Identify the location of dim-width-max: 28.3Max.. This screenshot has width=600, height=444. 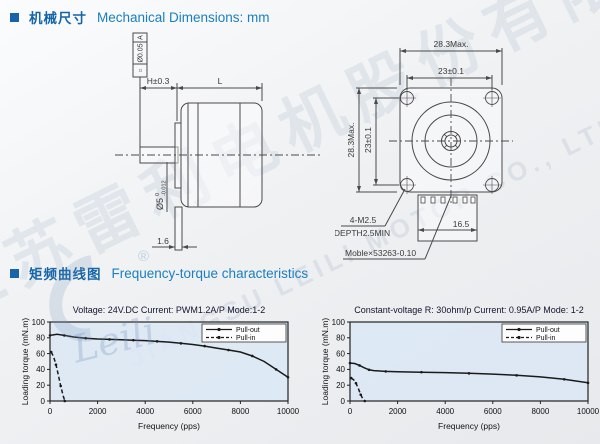
(451, 44).